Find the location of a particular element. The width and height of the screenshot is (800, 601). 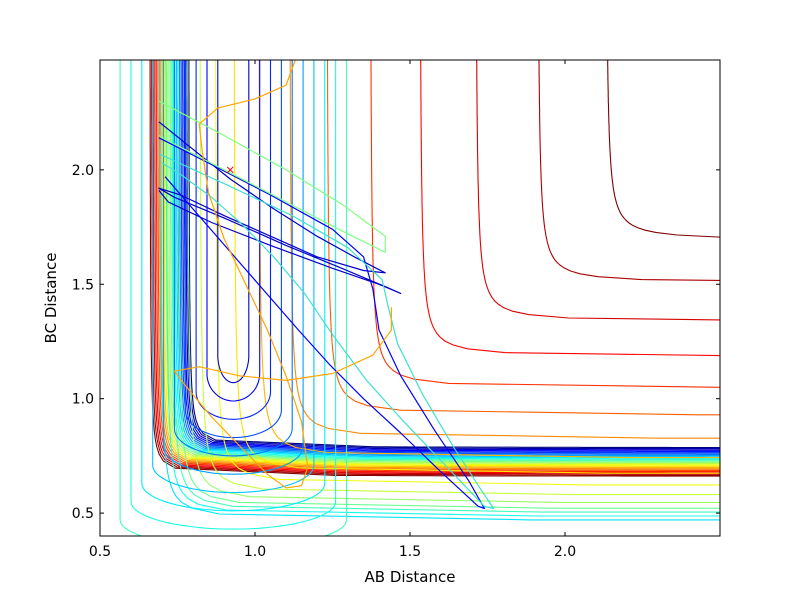

y-tick-label: 0.5 is located at coordinates (83, 514).